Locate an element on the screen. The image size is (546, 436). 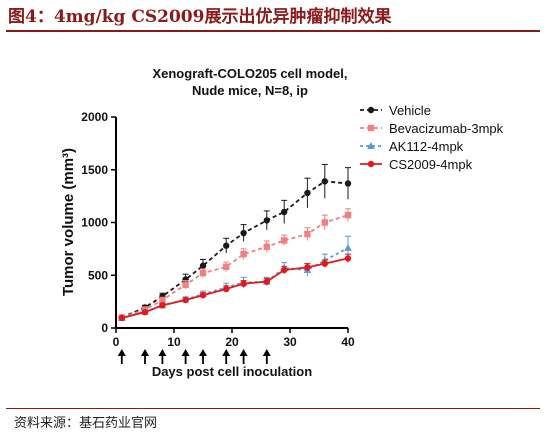
dosing-arrows is located at coordinates (194, 356).